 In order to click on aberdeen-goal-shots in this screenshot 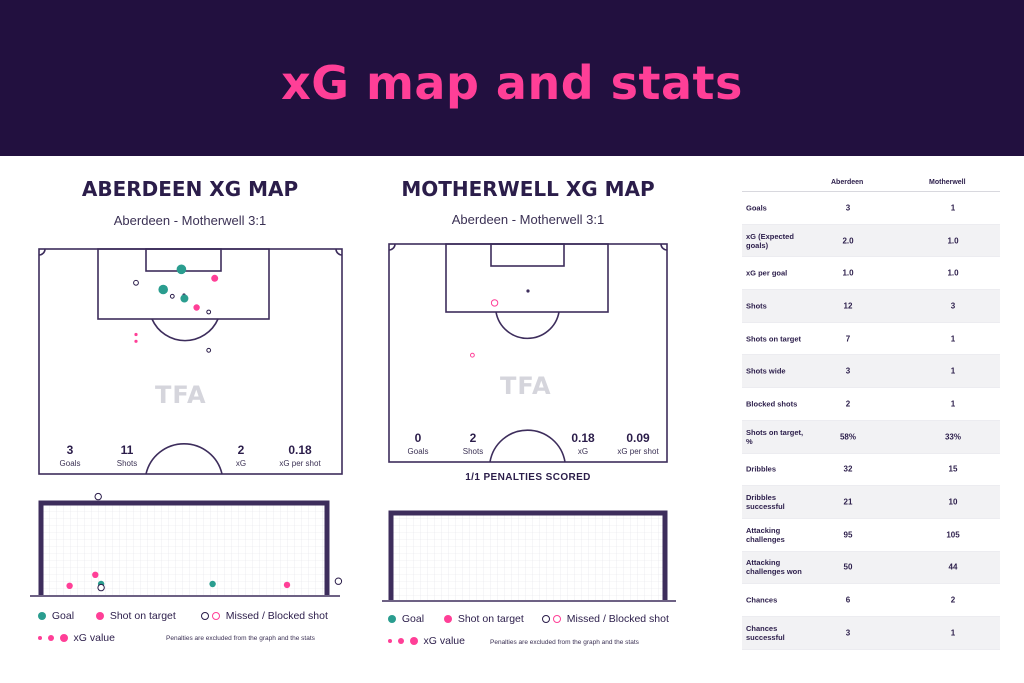, I will do `click(204, 542)`.